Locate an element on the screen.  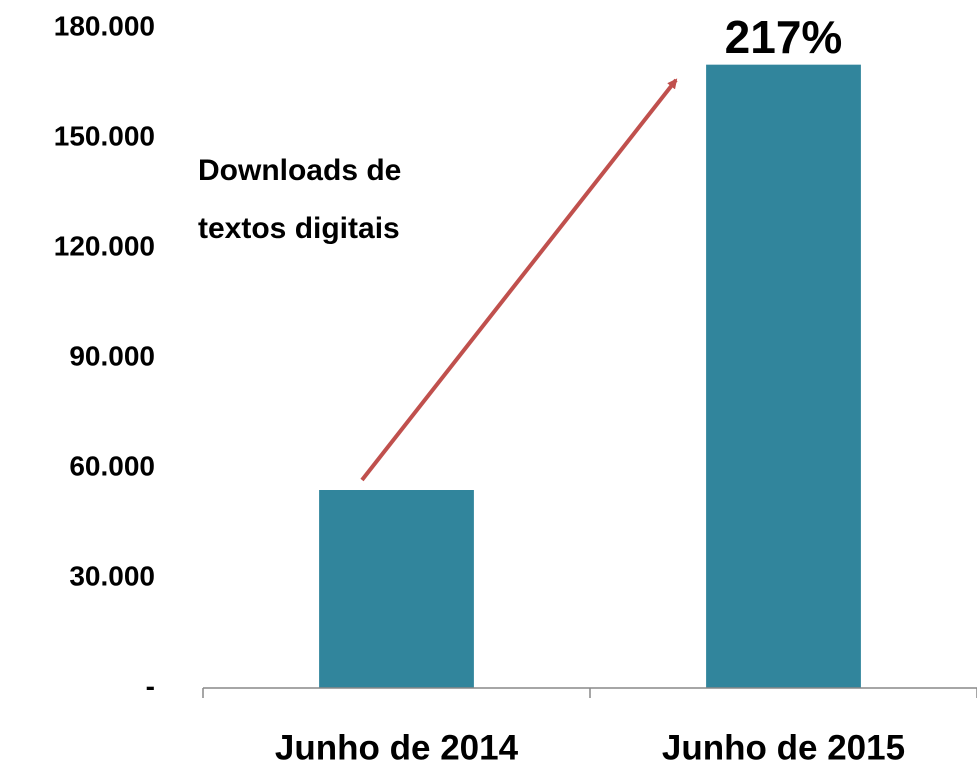
y-tick-label: 60.000 is located at coordinates (112, 465).